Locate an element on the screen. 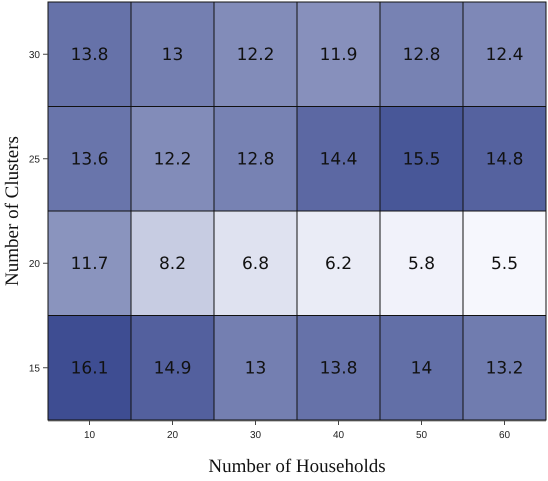 The image size is (548, 481). data-label: 5.8 is located at coordinates (422, 264).